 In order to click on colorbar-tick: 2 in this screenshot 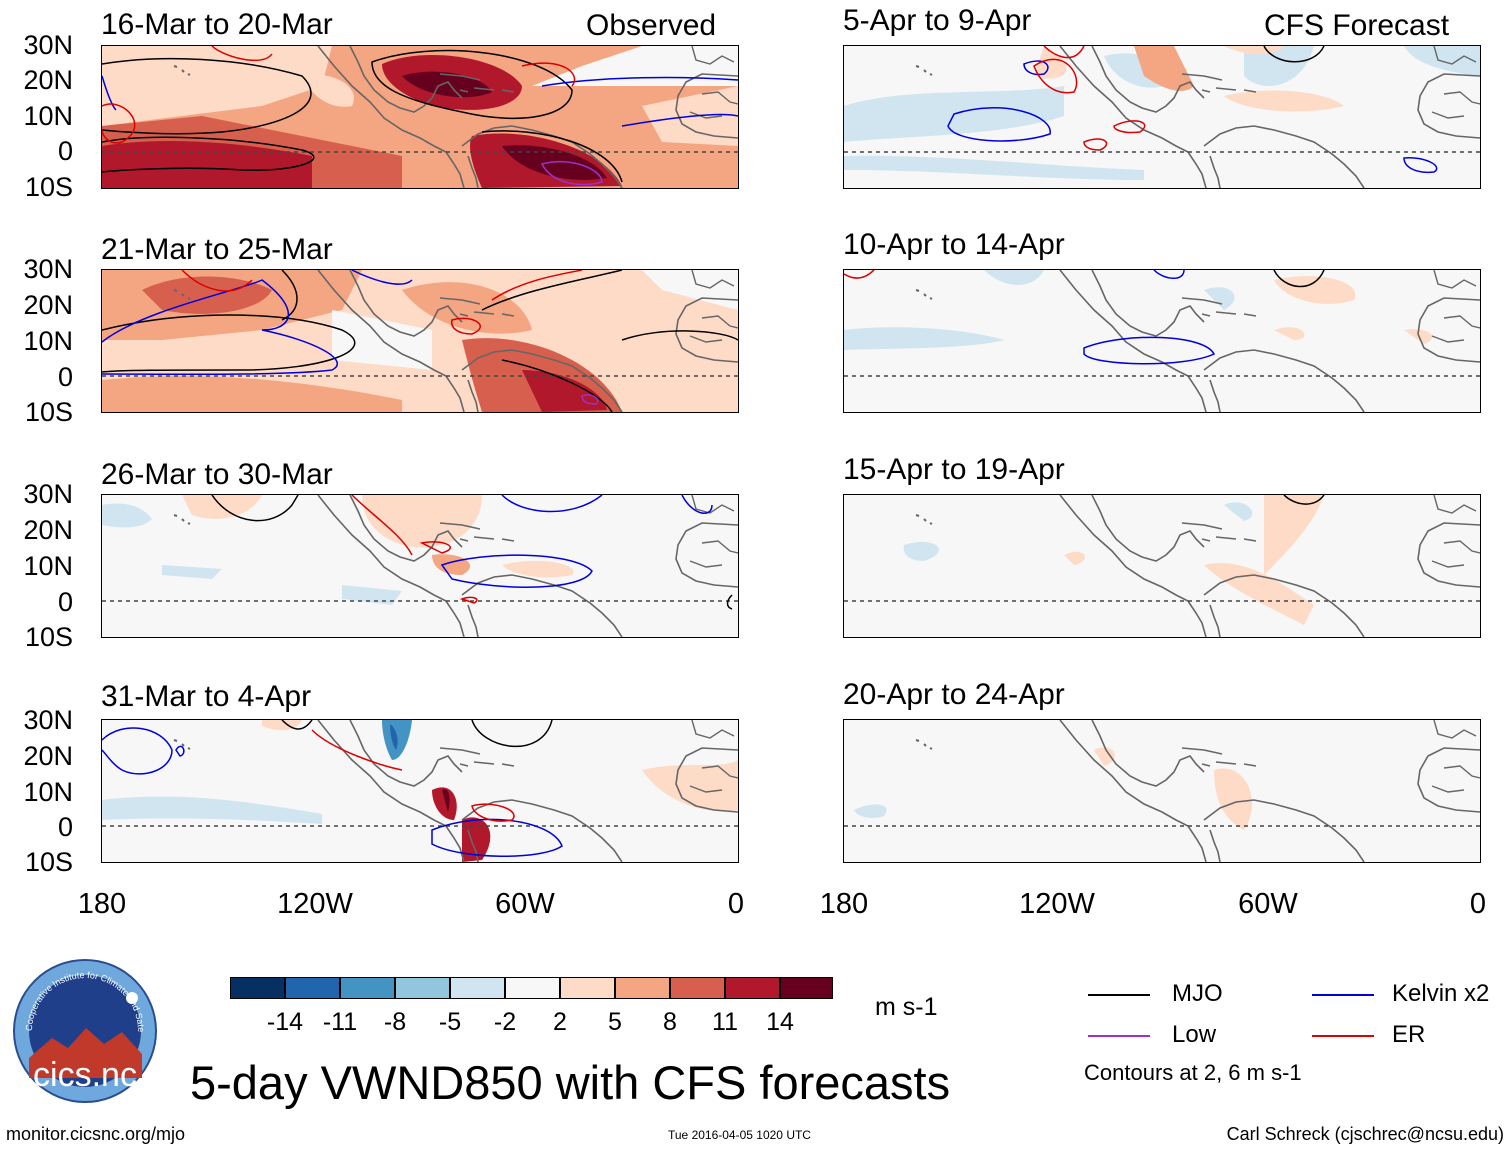, I will do `click(560, 1022)`.